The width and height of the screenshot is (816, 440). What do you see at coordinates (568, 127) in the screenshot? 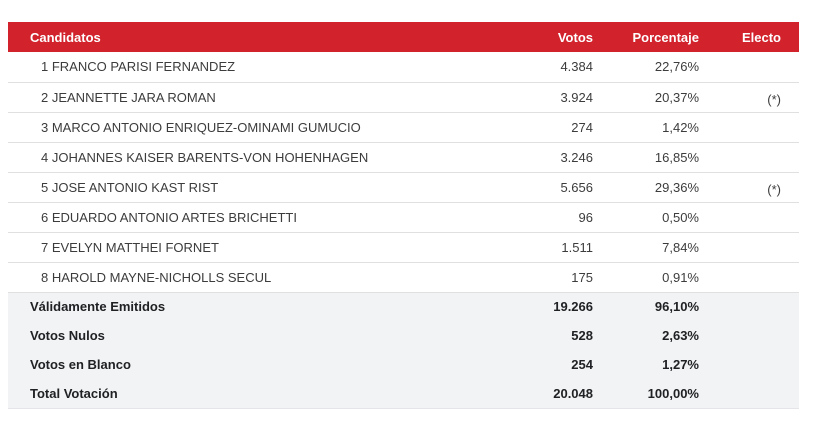
I see `candidate-votes: 274` at bounding box center [568, 127].